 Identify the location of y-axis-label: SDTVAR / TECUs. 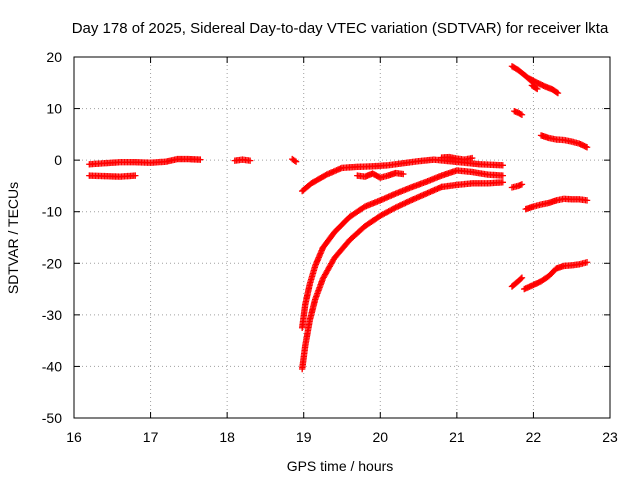
(13, 238).